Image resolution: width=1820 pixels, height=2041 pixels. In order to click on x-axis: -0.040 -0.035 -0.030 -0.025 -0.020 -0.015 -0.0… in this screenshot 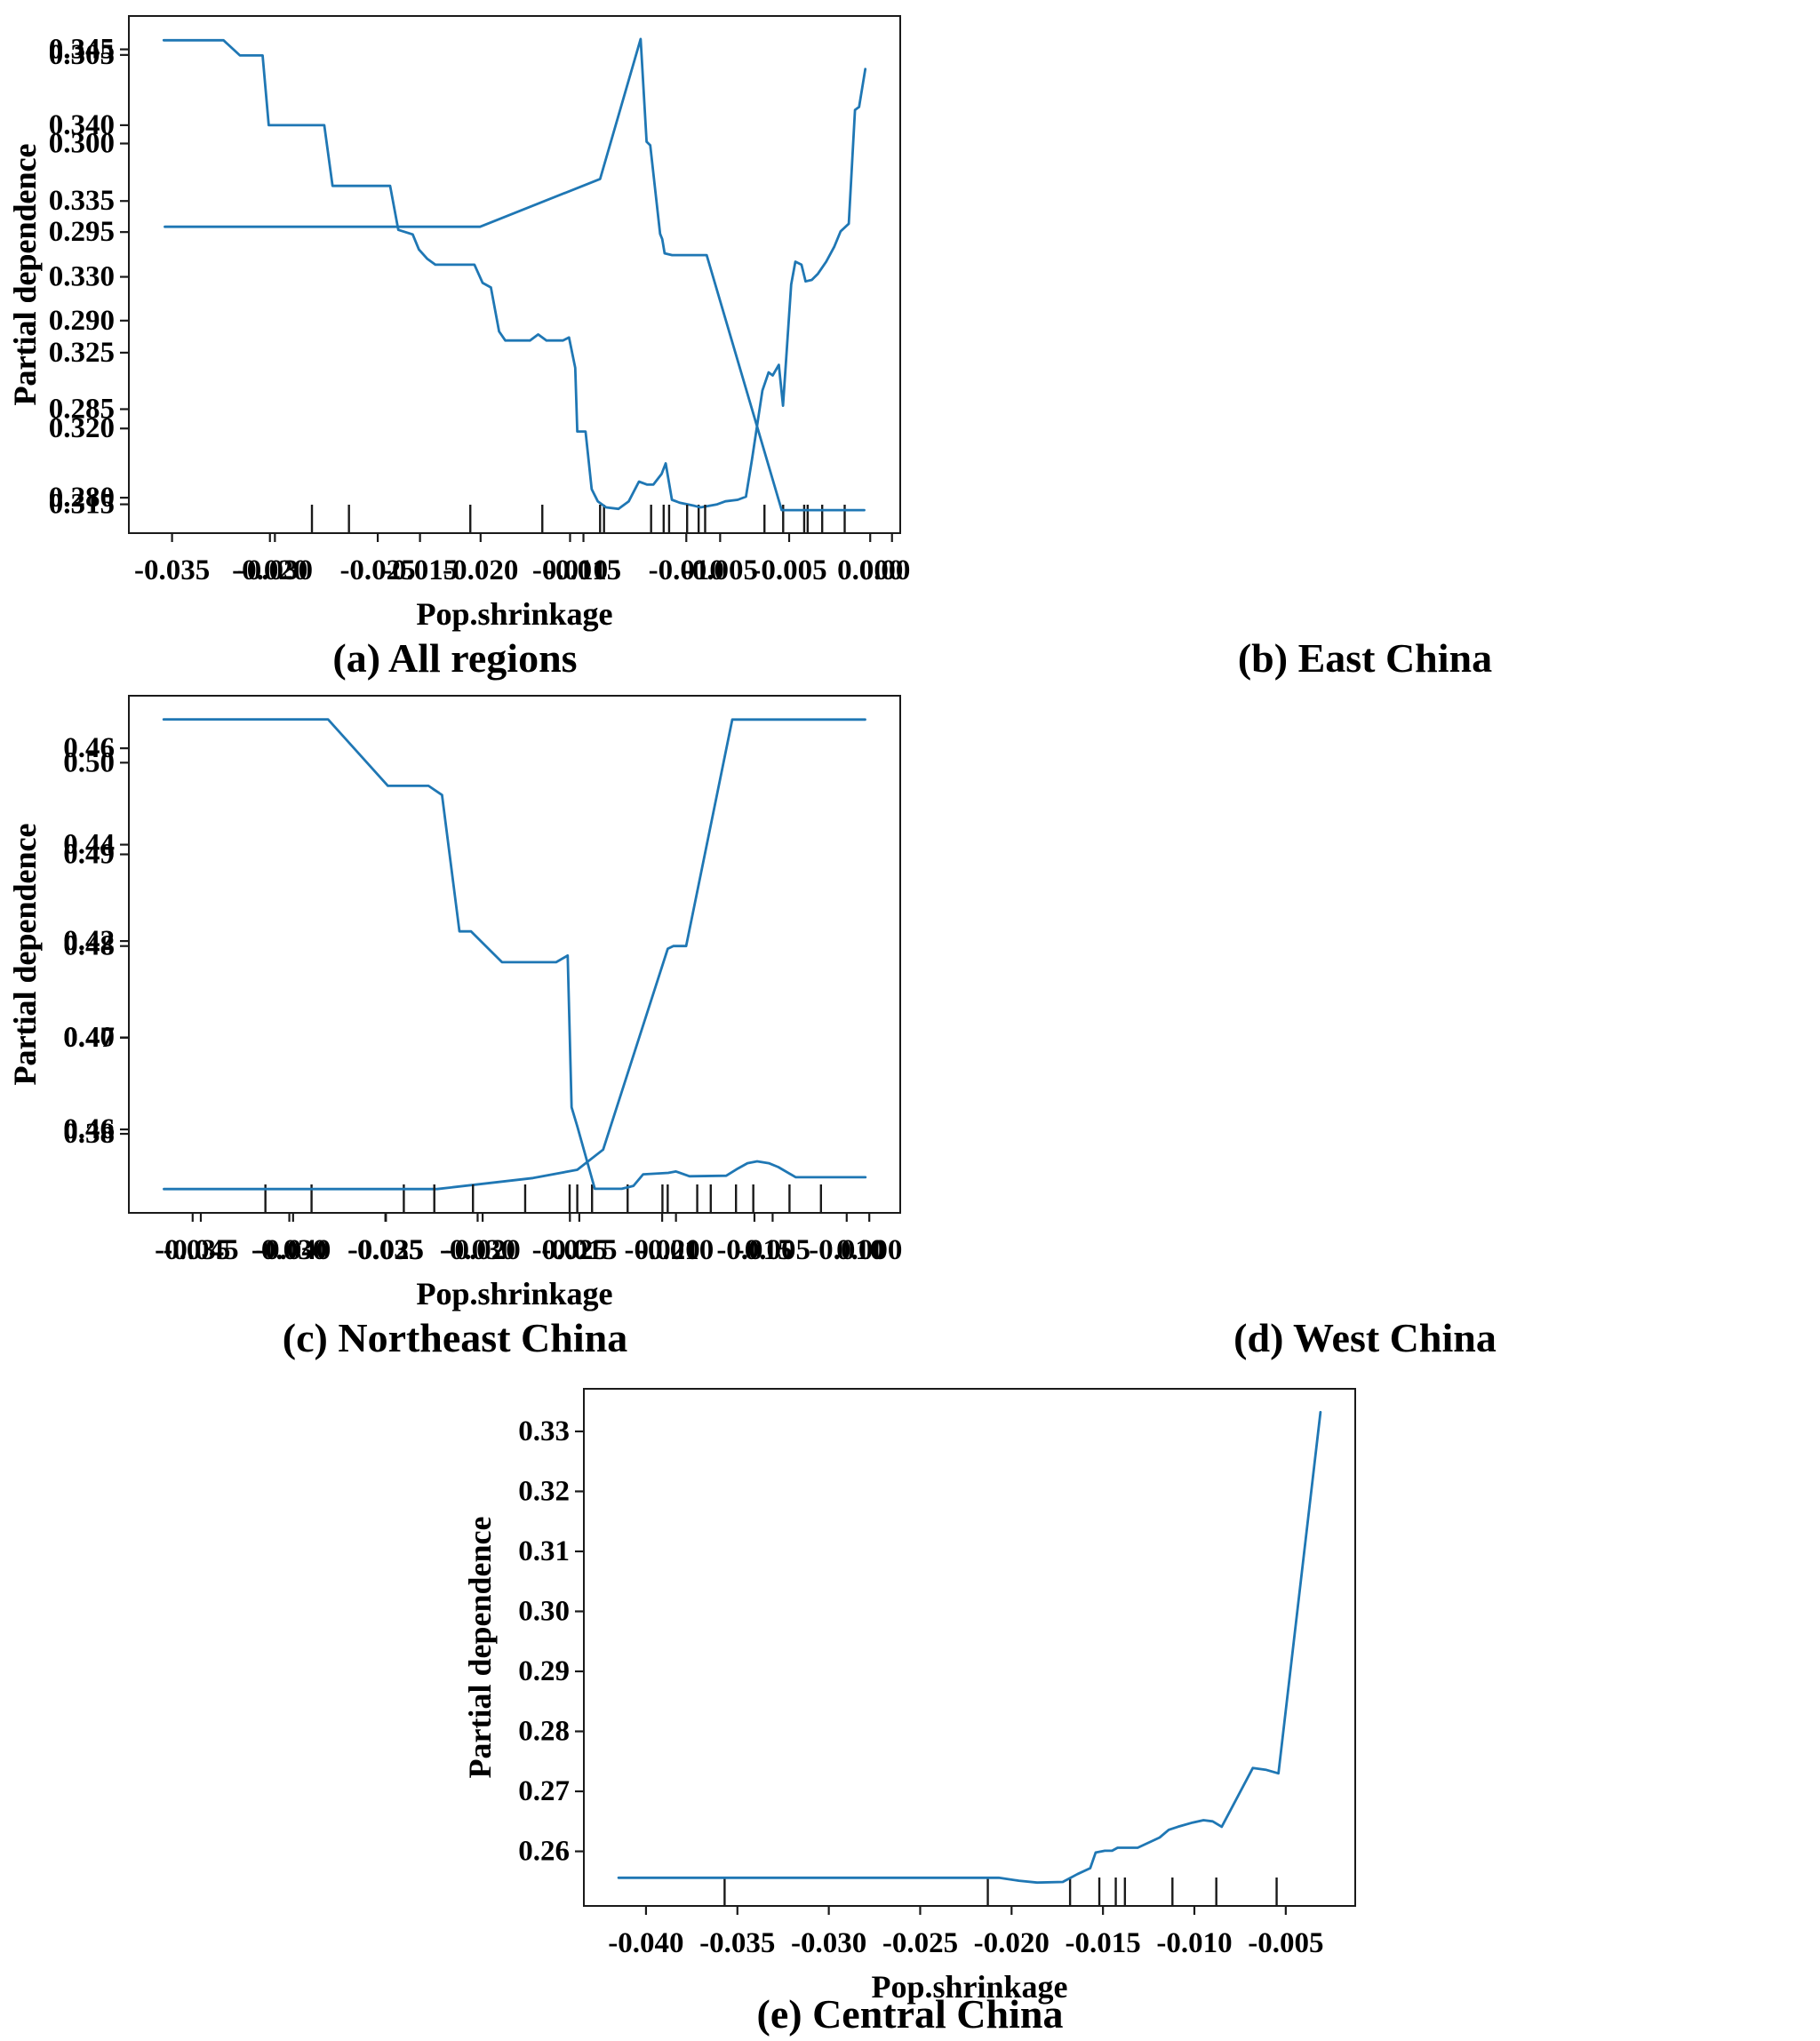, I will do `click(965, 1933)`.